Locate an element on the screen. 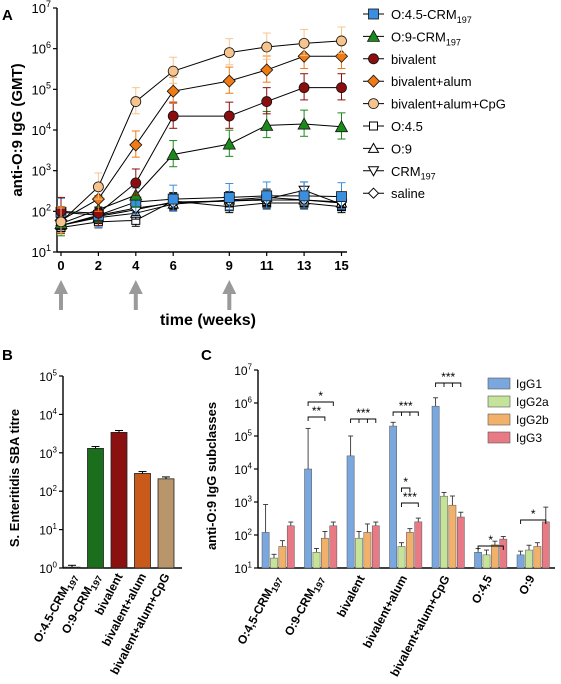 The width and height of the screenshot is (561, 684). panel-c-significance-label: ** is located at coordinates (317, 411).